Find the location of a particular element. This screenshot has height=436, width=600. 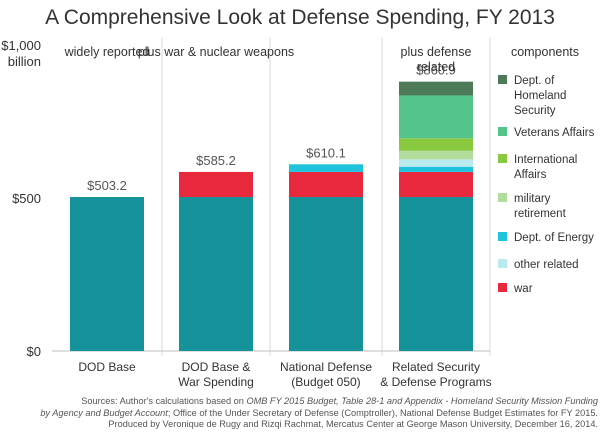

legend-title: components is located at coordinates (545, 52).